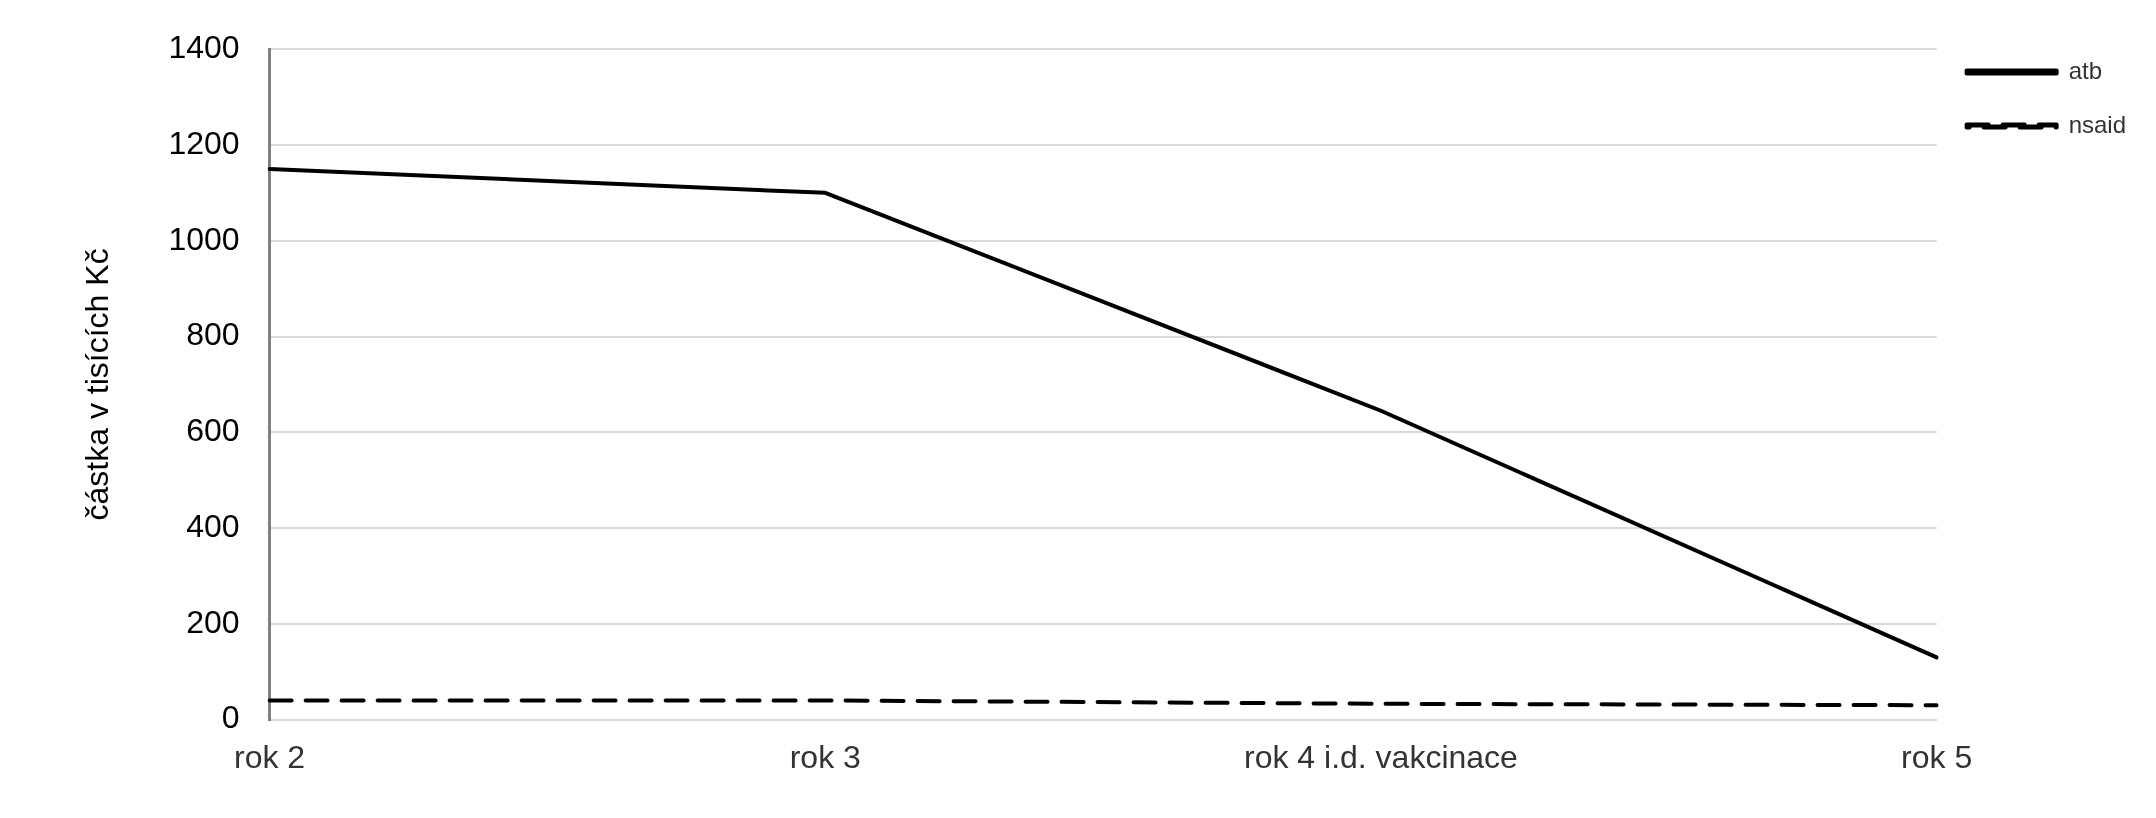  What do you see at coordinates (270, 756) in the screenshot?
I see `x-tick-label: rok 2` at bounding box center [270, 756].